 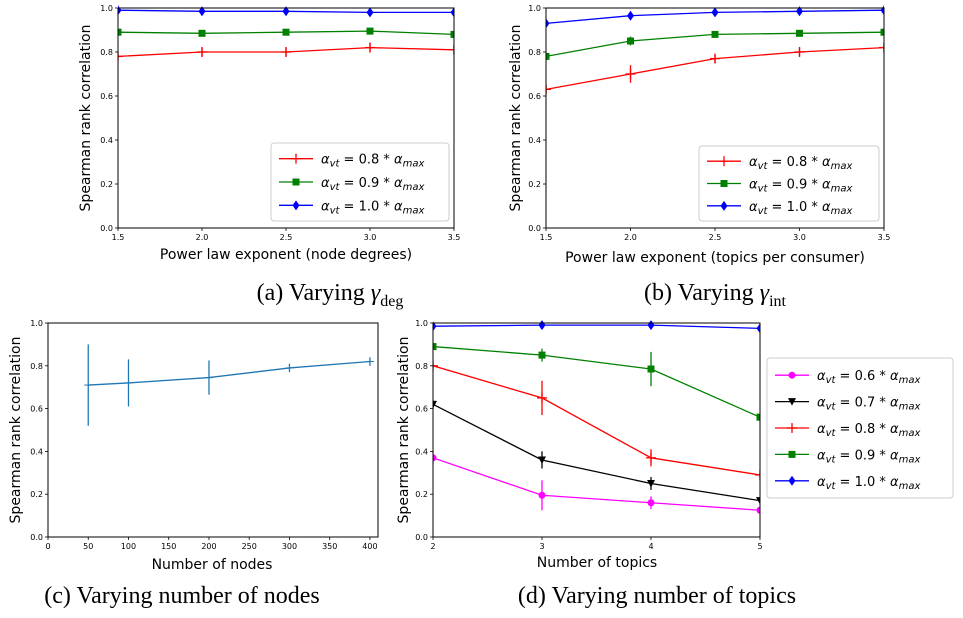 I want to click on plot-frame, so click(x=596, y=430).